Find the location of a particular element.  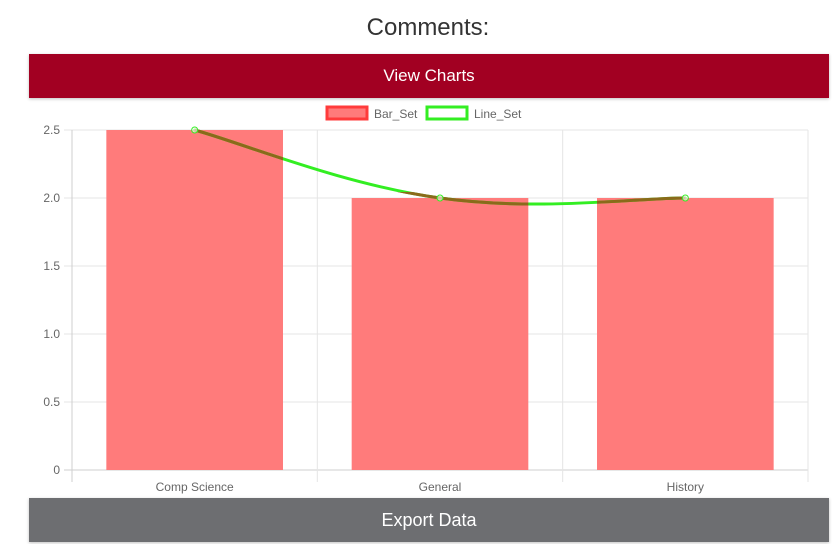

y-tick-label: 1.0 is located at coordinates (51, 334).